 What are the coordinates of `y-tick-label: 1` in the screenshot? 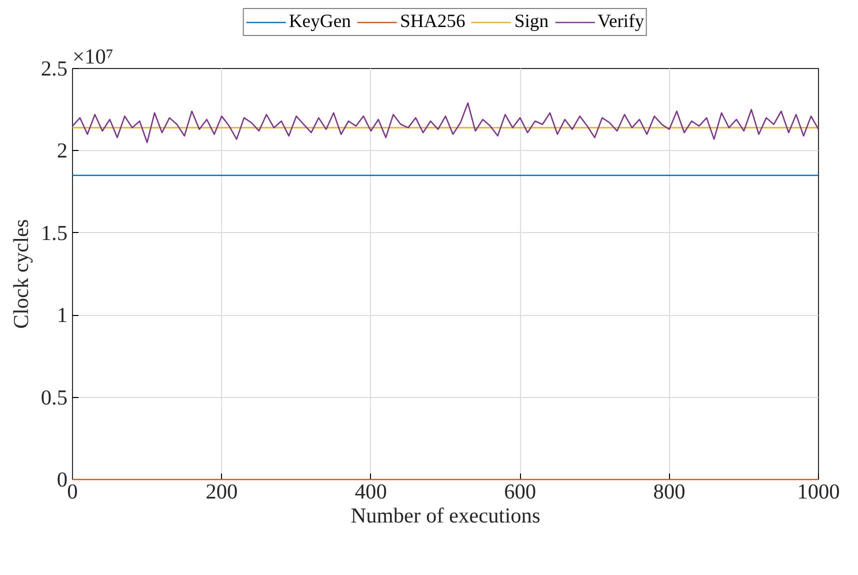 It's located at (62, 315).